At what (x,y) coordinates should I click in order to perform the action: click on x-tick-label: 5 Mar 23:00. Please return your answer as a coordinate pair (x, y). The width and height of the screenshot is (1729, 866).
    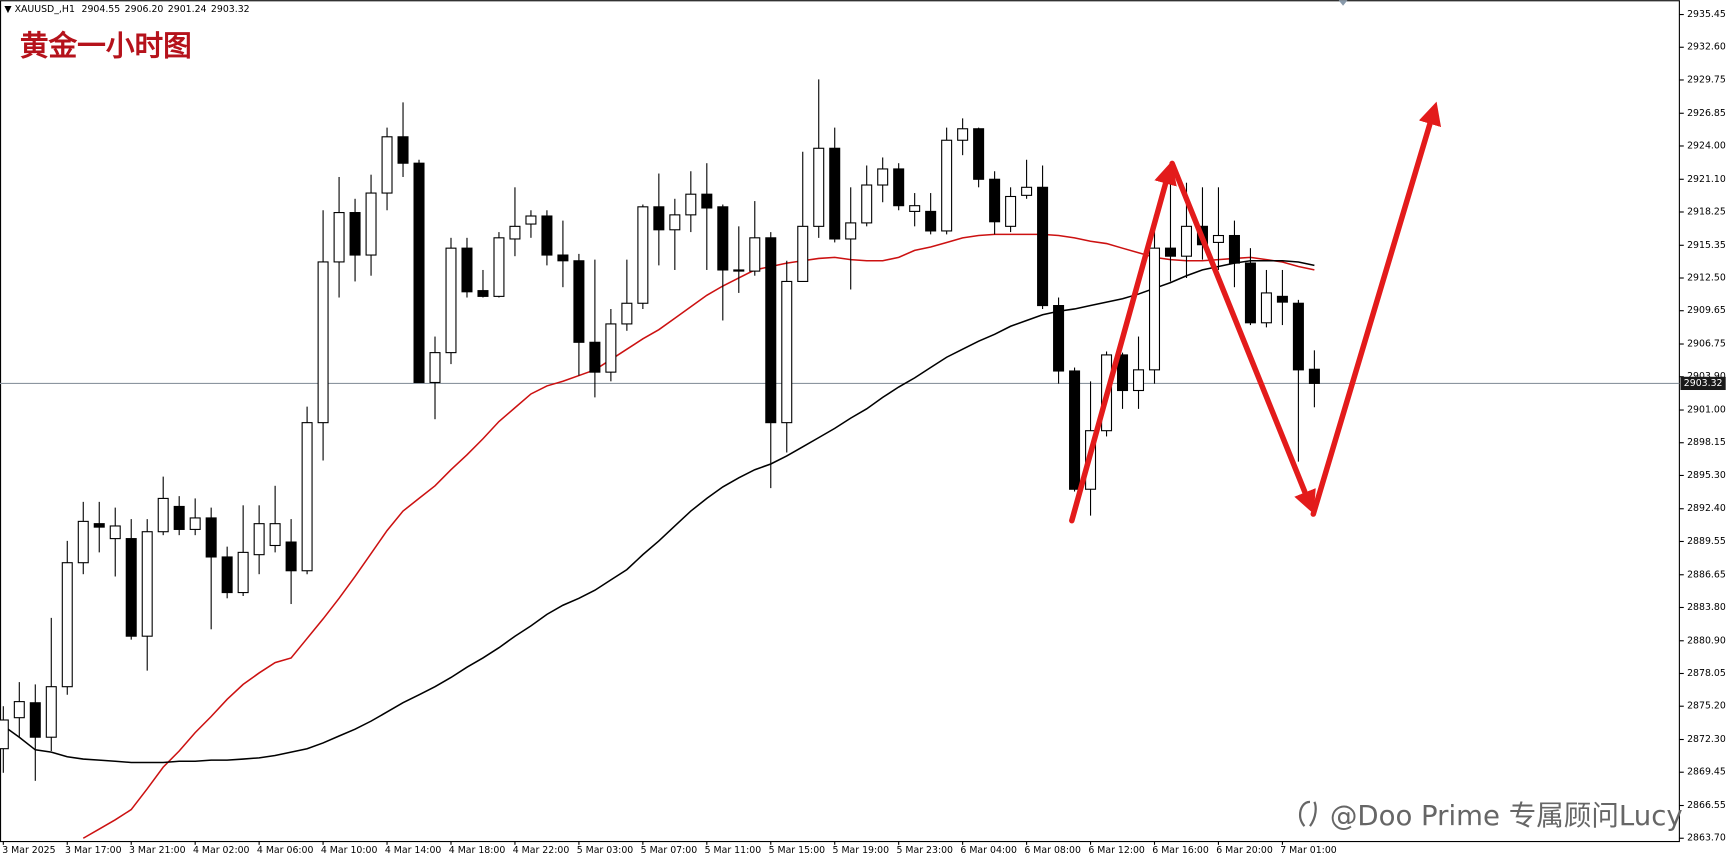
    Looking at the image, I should click on (924, 850).